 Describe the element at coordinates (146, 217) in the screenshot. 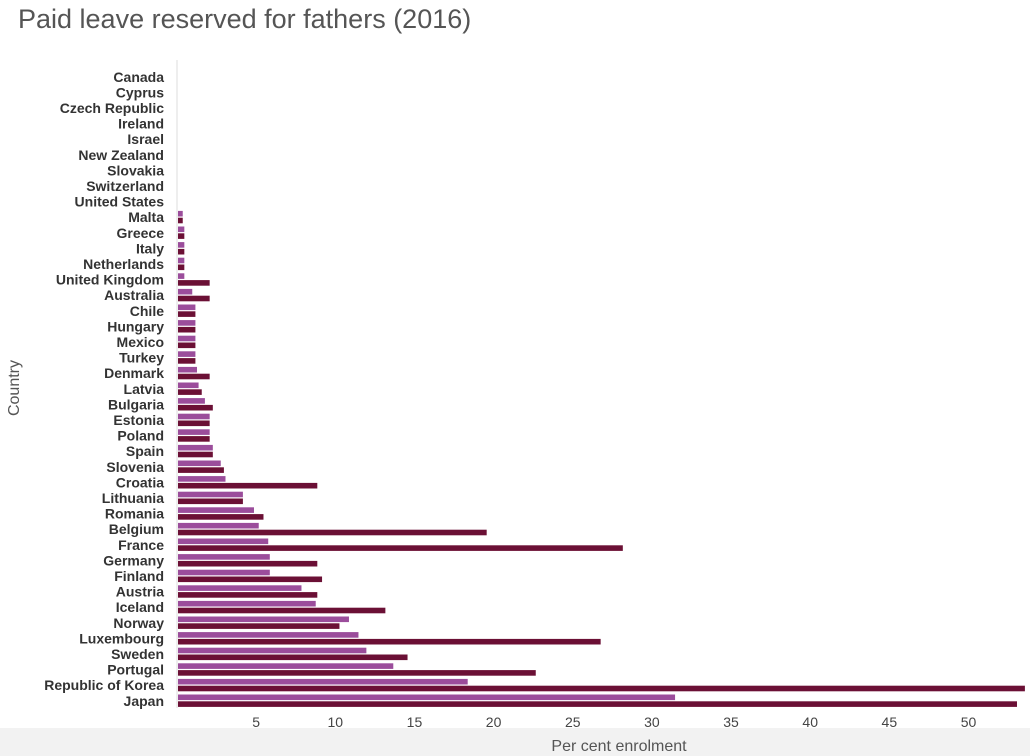

I see `category-label: Malta` at that location.